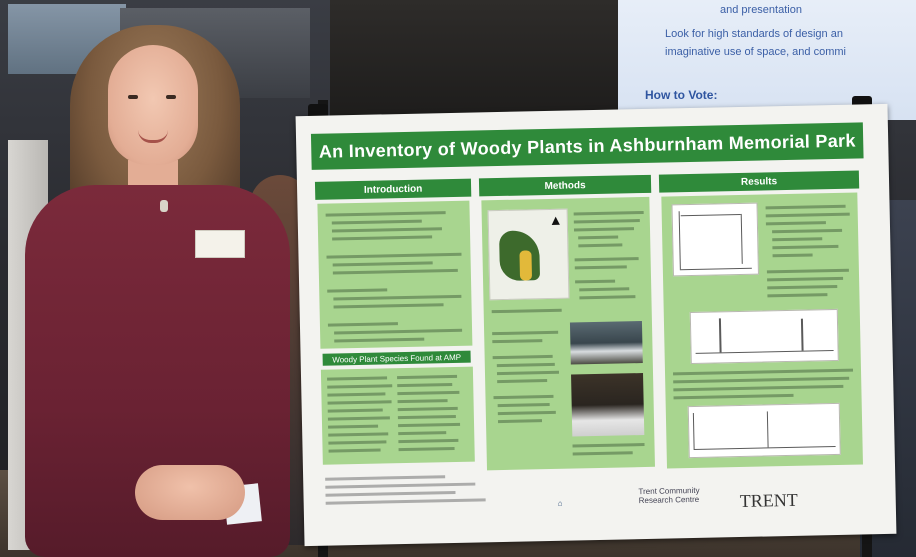 This screenshot has width=916, height=557. Describe the element at coordinates (715, 239) in the screenshot. I see `results-chart-top` at that location.